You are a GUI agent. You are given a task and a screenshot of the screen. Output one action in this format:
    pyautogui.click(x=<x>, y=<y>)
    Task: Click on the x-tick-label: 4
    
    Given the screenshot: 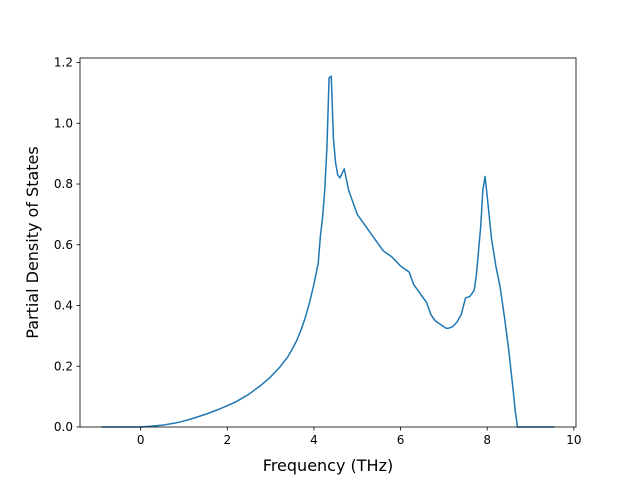 What is the action you would take?
    pyautogui.click(x=314, y=440)
    